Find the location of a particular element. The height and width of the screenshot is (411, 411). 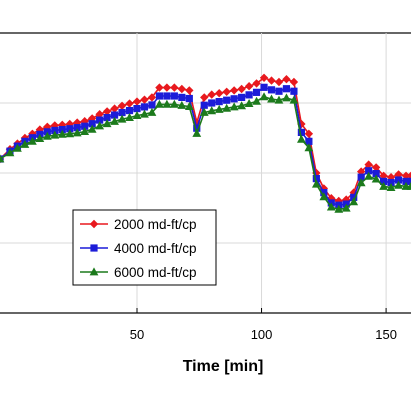

legend-entry: 4000 md-ft/cp is located at coordinates (138, 248).